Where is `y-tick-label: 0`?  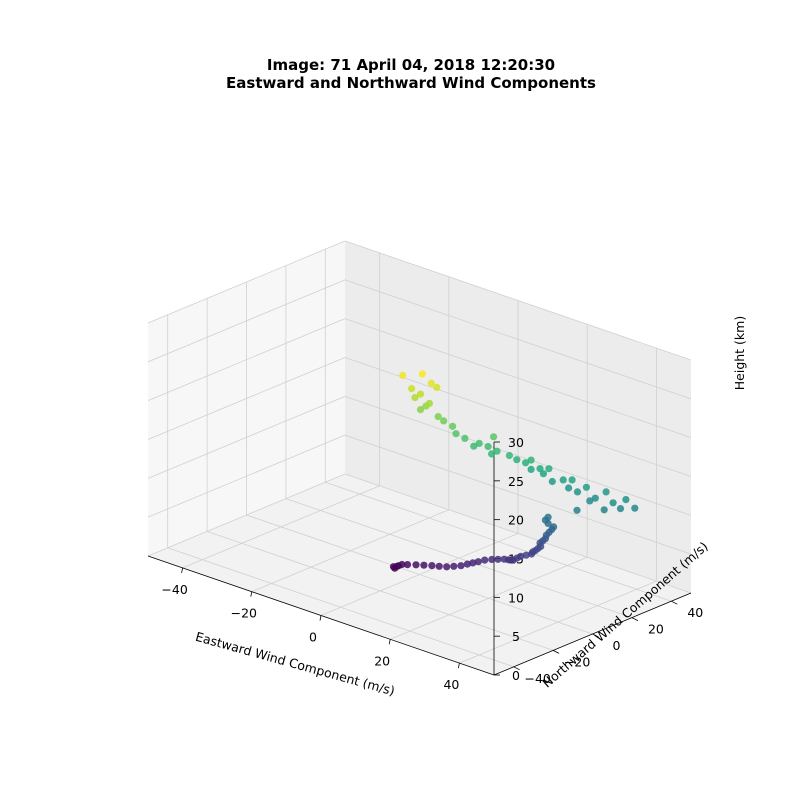
y-tick-label: 0 is located at coordinates (617, 645).